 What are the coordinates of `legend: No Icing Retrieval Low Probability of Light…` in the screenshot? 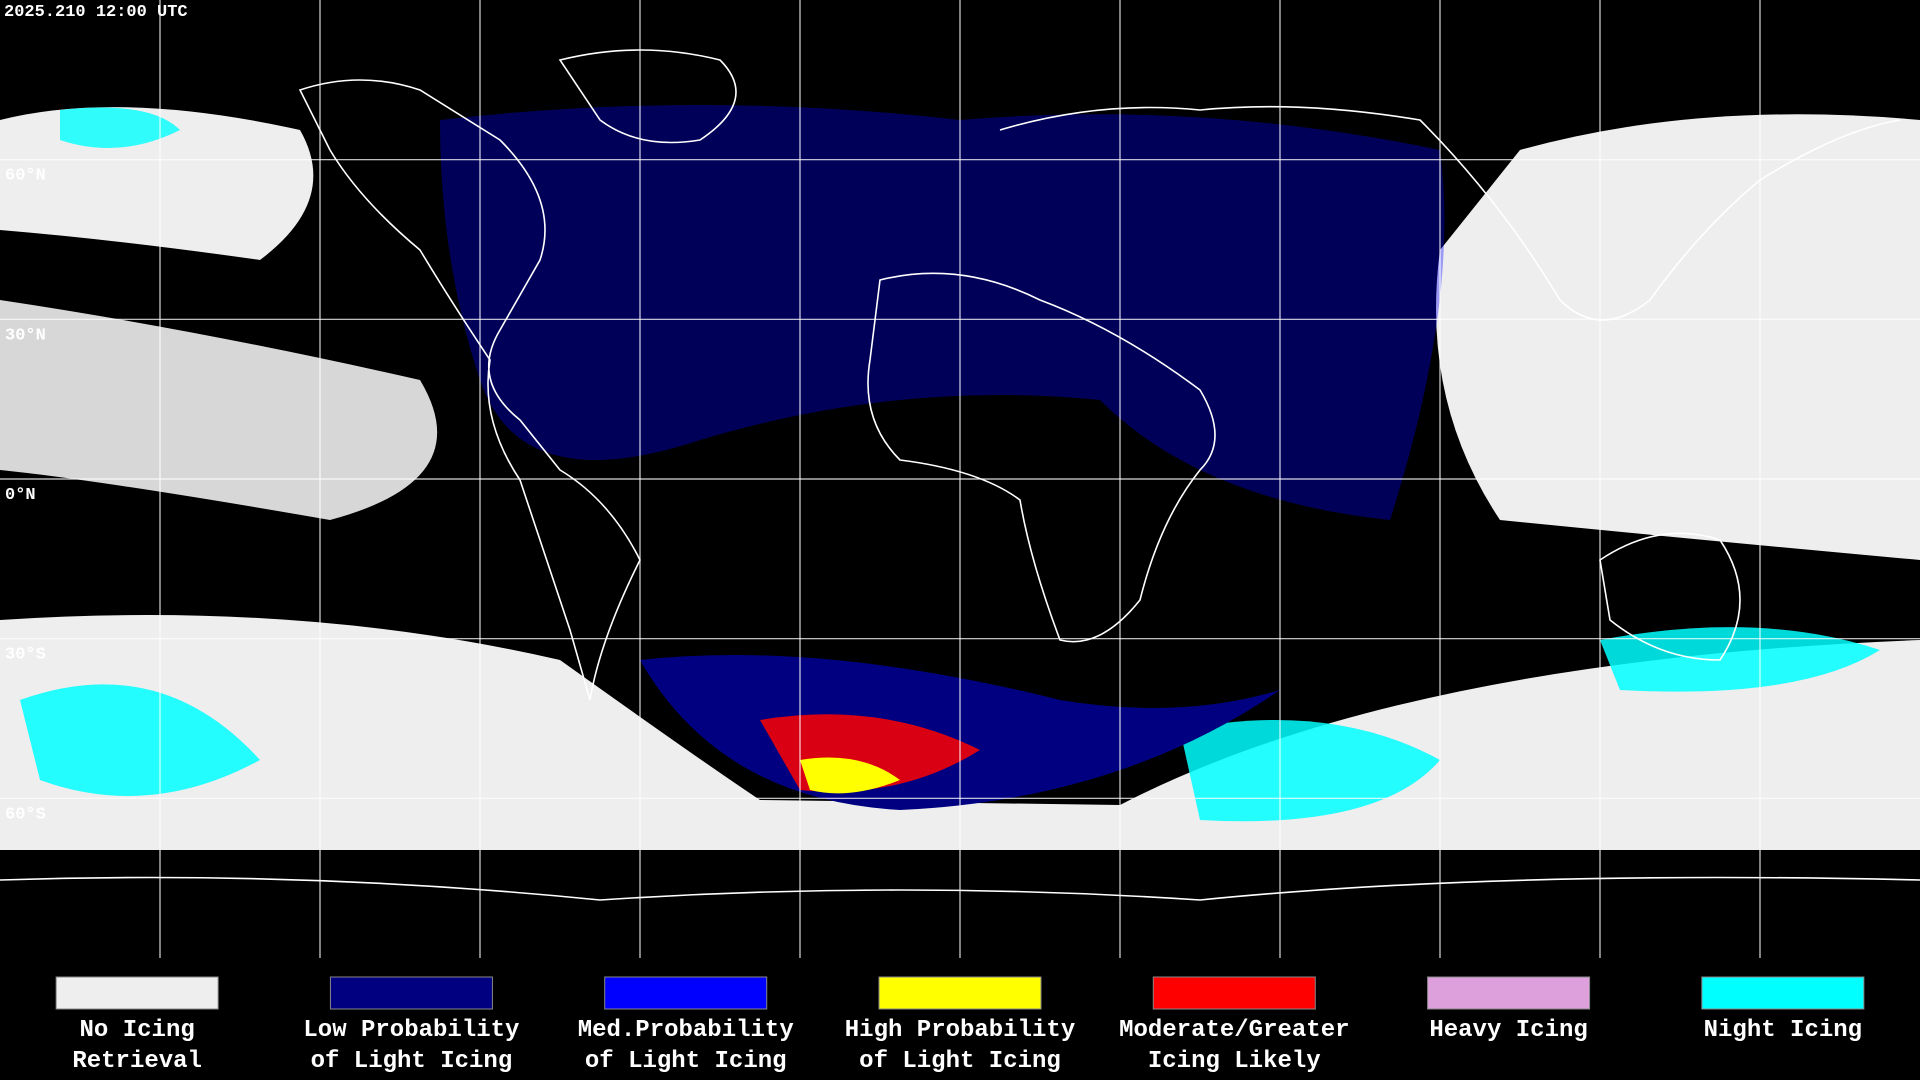 It's located at (960, 1025).